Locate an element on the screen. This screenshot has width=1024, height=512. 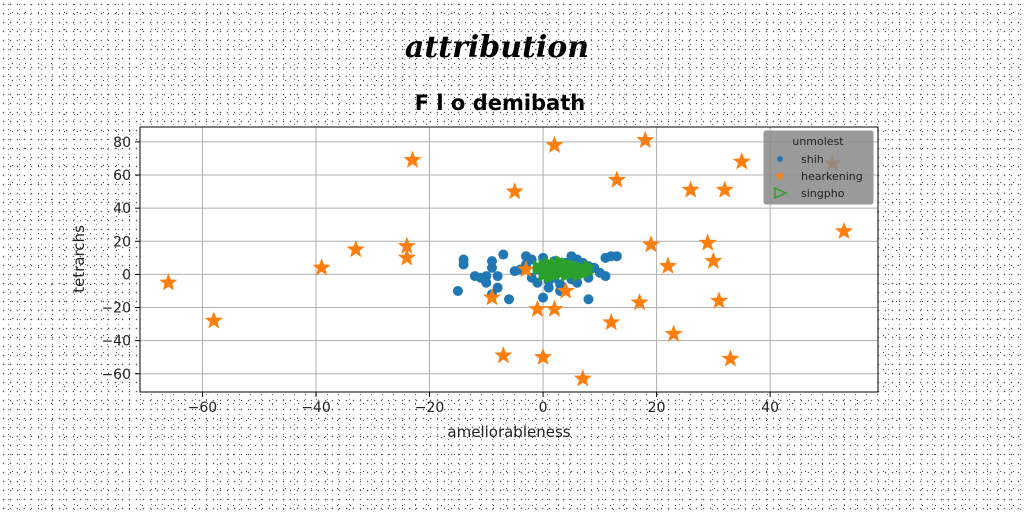
legend-title: unmolest is located at coordinates (818, 141).